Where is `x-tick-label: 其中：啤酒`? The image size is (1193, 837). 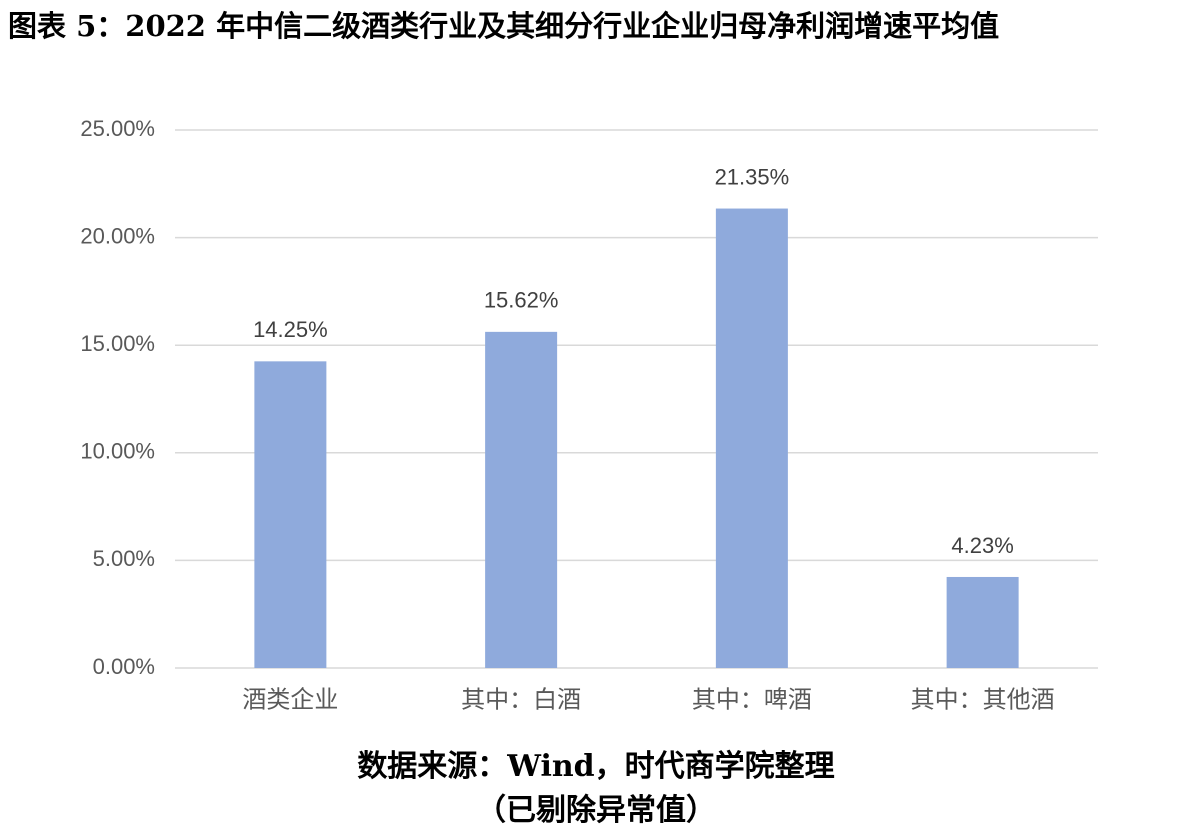 x-tick-label: 其中：啤酒 is located at coordinates (752, 699).